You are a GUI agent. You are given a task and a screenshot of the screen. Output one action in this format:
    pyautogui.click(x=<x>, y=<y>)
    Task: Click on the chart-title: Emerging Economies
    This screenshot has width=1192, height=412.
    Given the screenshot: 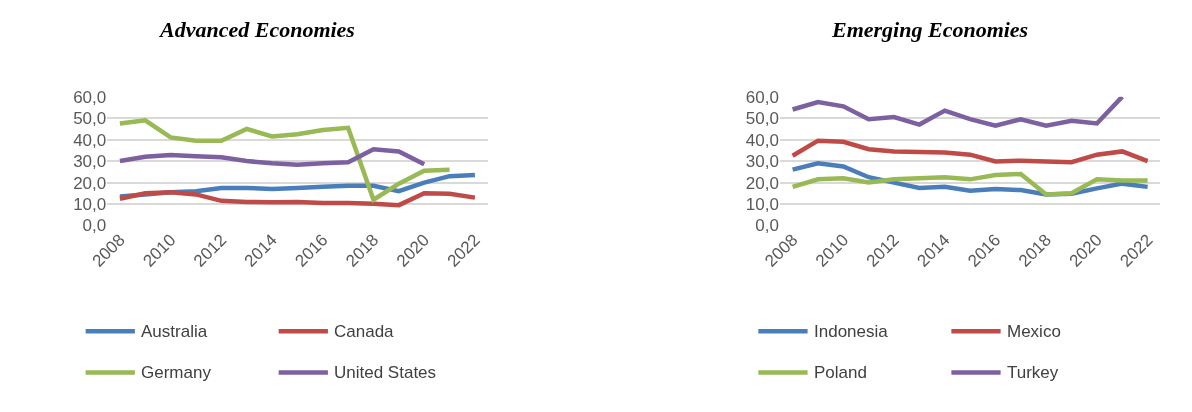 What is the action you would take?
    pyautogui.click(x=930, y=29)
    